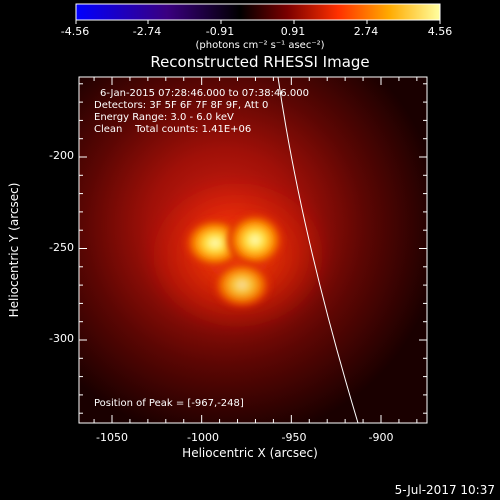 This screenshot has width=500, height=500. I want to click on info-line-time-range: 6-Jan-2015 07:28:46.000 to 07:38:46.000, so click(204, 93).